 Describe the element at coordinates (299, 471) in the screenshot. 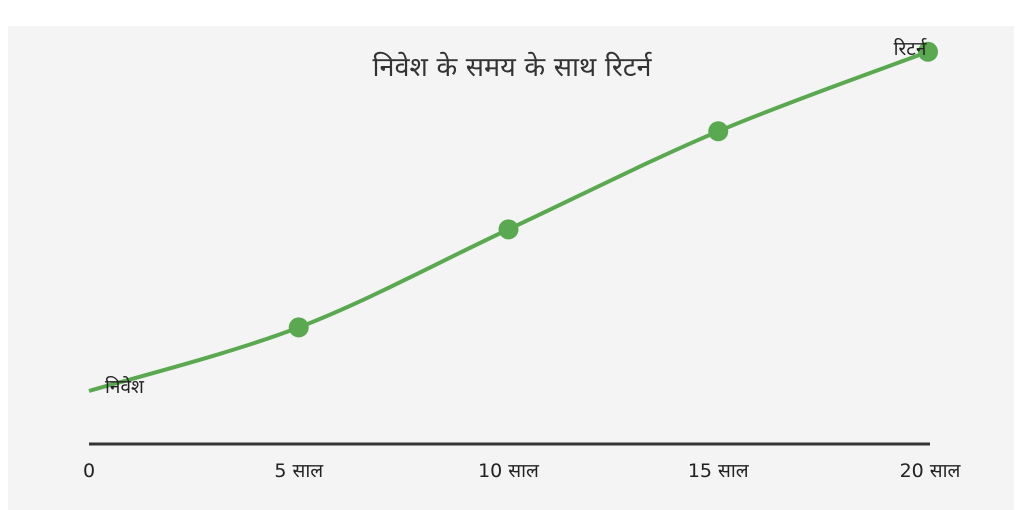

I see `x-tick-label: 5 साल` at that location.